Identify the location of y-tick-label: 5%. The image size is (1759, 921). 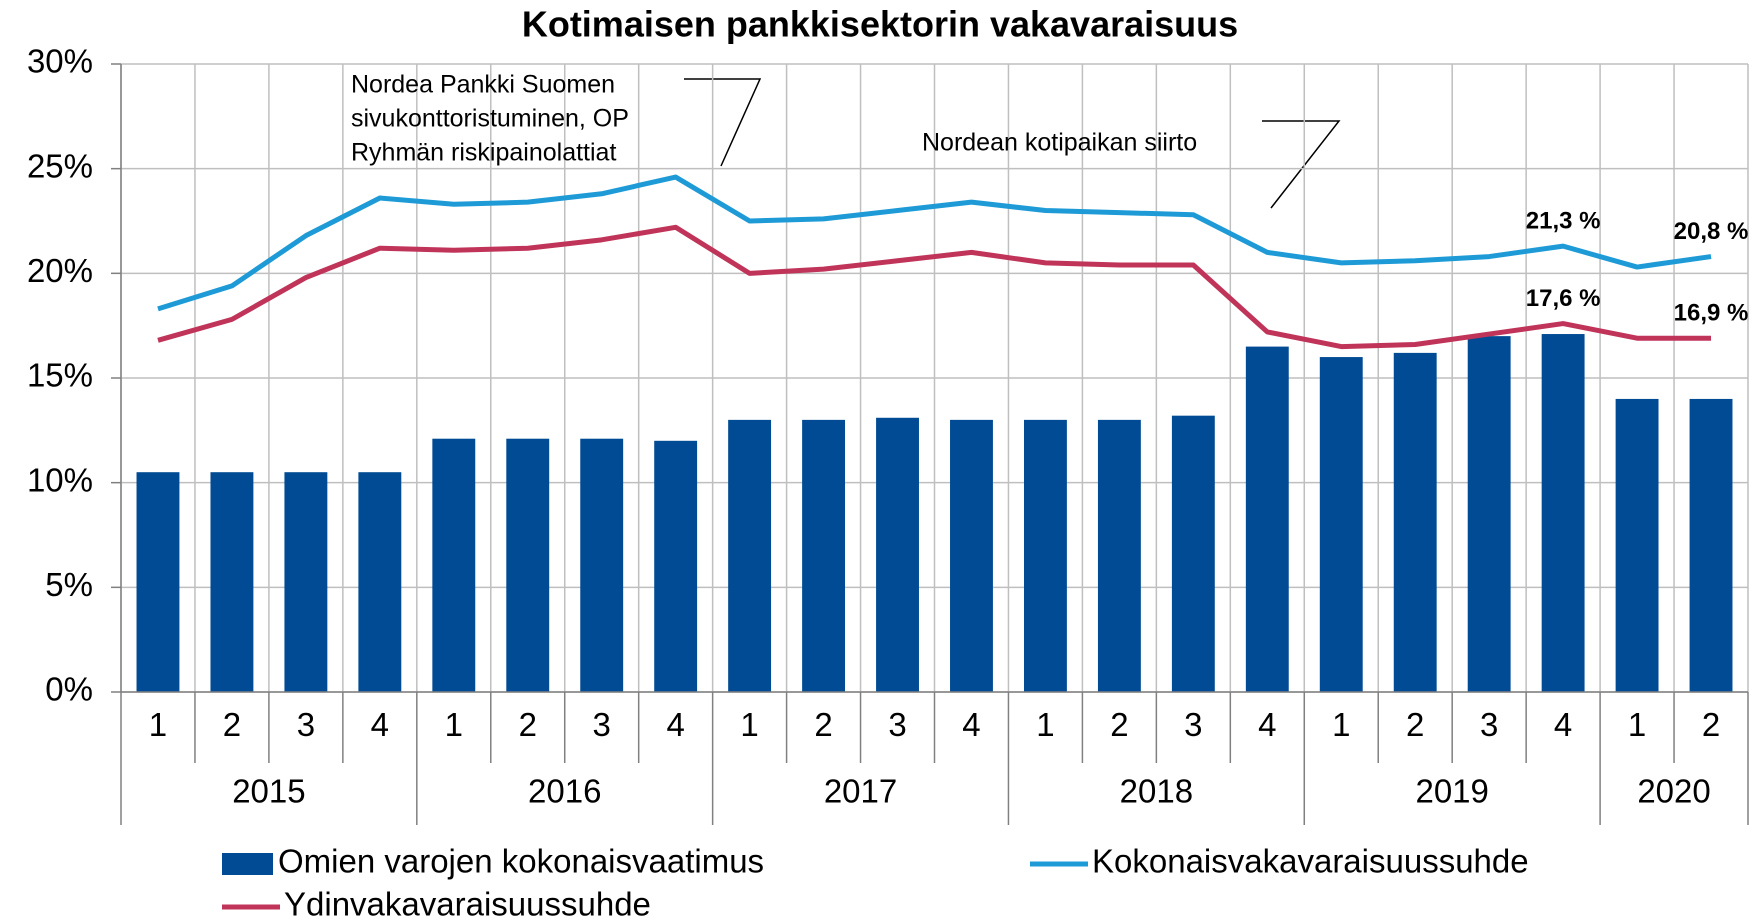
(69, 584).